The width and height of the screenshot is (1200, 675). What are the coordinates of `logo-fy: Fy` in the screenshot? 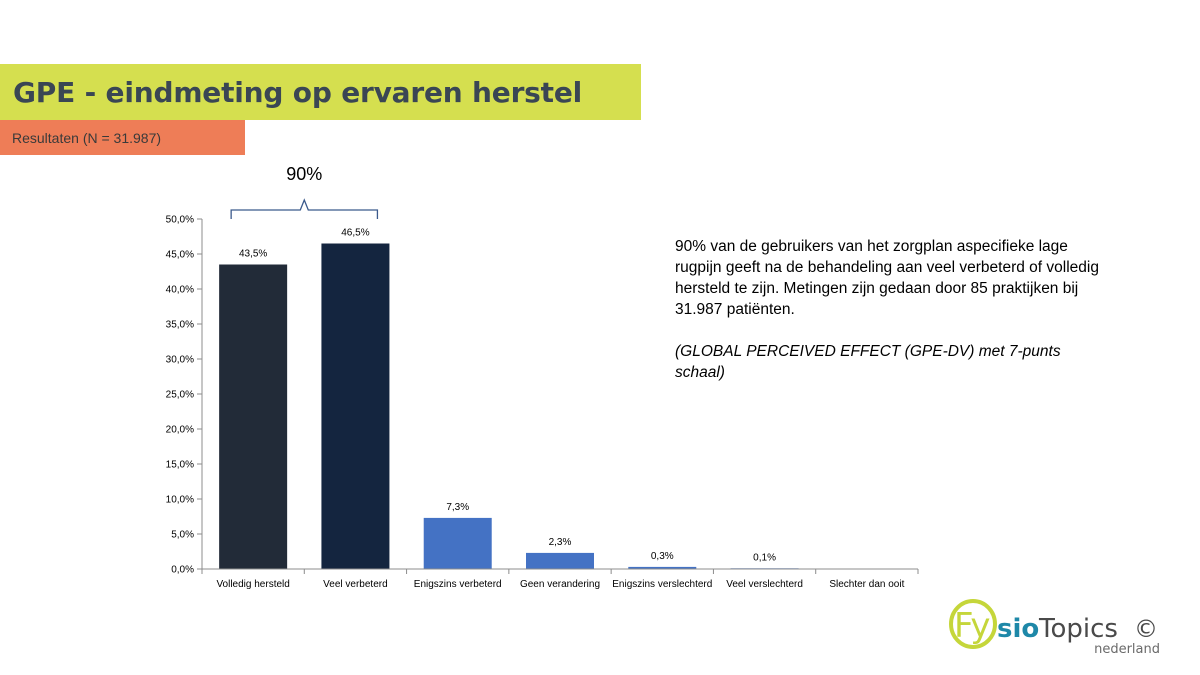 It's located at (972, 626).